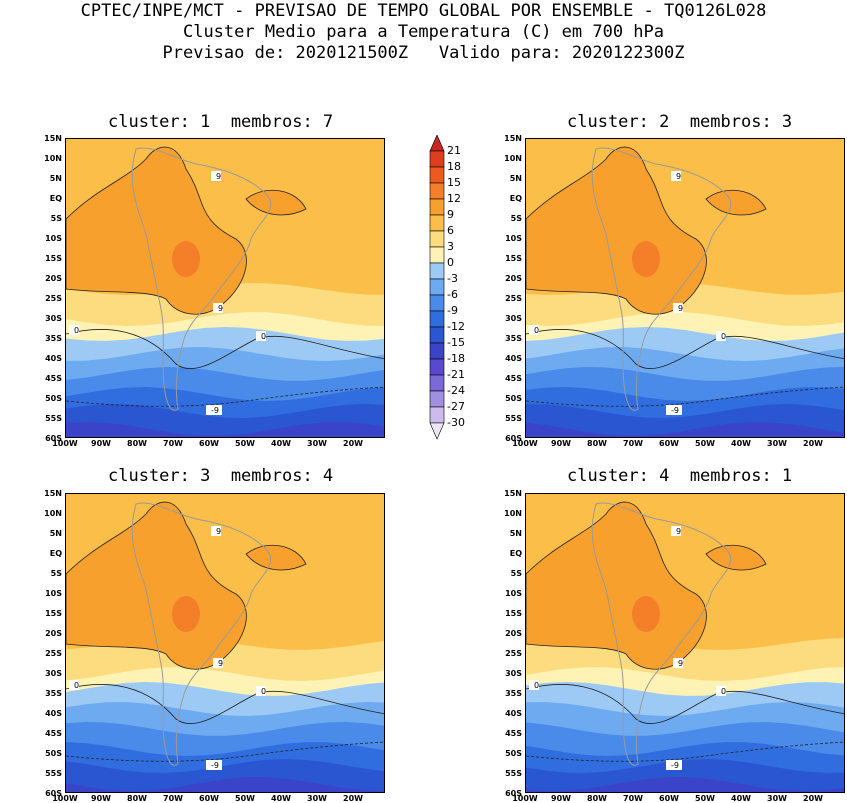 The image size is (847, 803). Describe the element at coordinates (53, 713) in the screenshot. I see `latitude-label: 40S` at that location.